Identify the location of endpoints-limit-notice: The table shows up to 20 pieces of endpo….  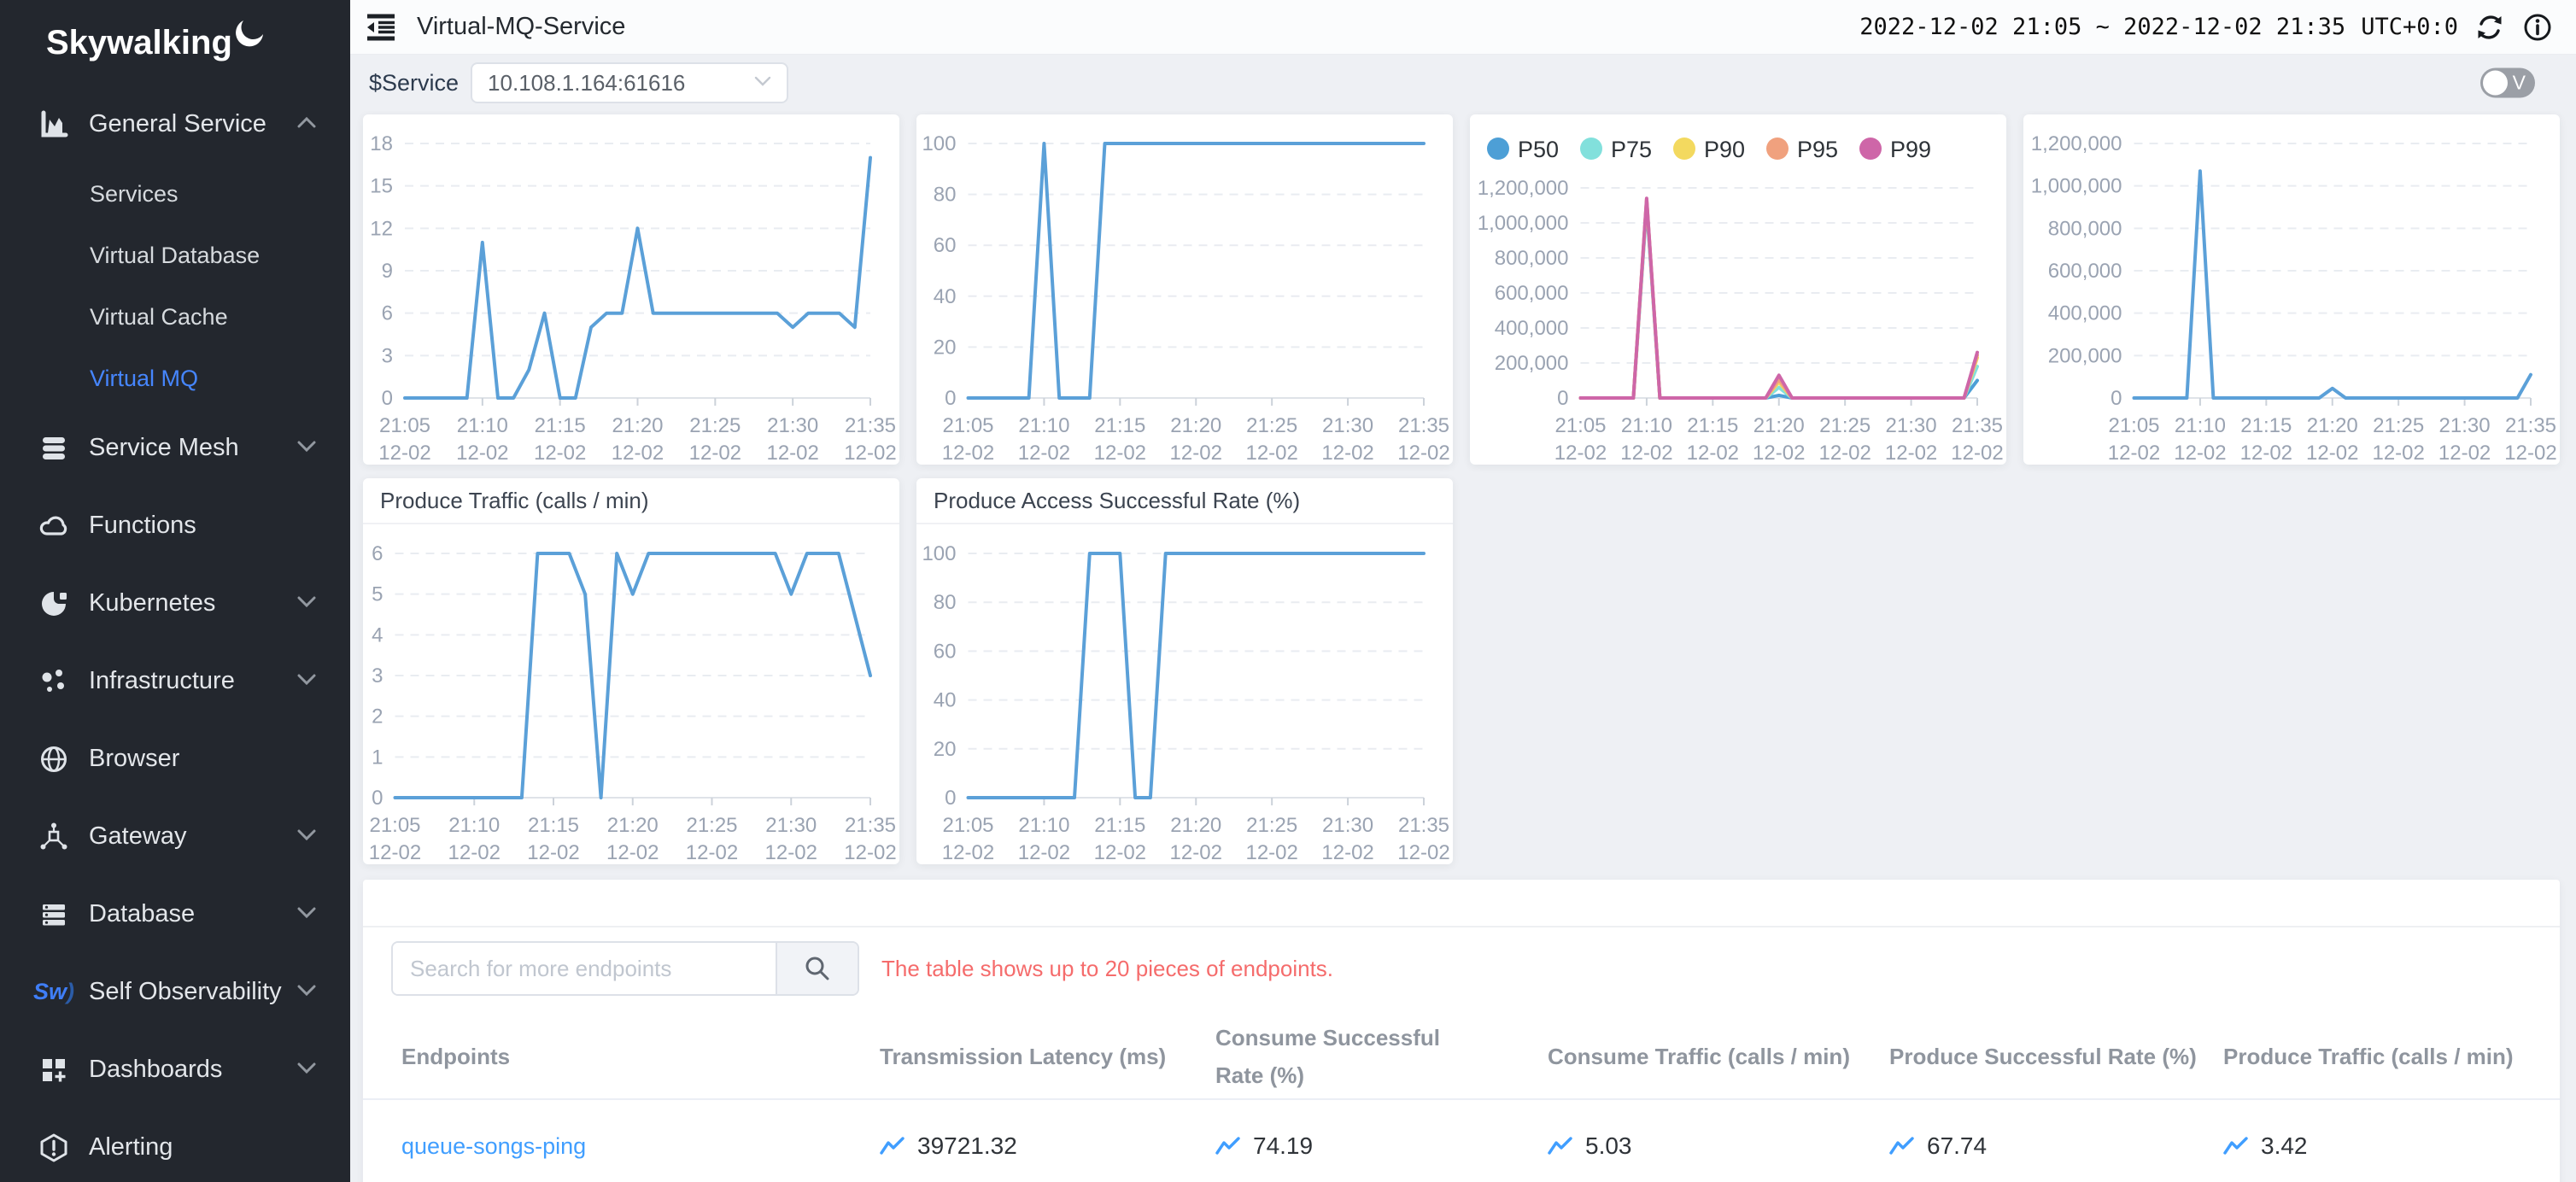
(1107, 968).